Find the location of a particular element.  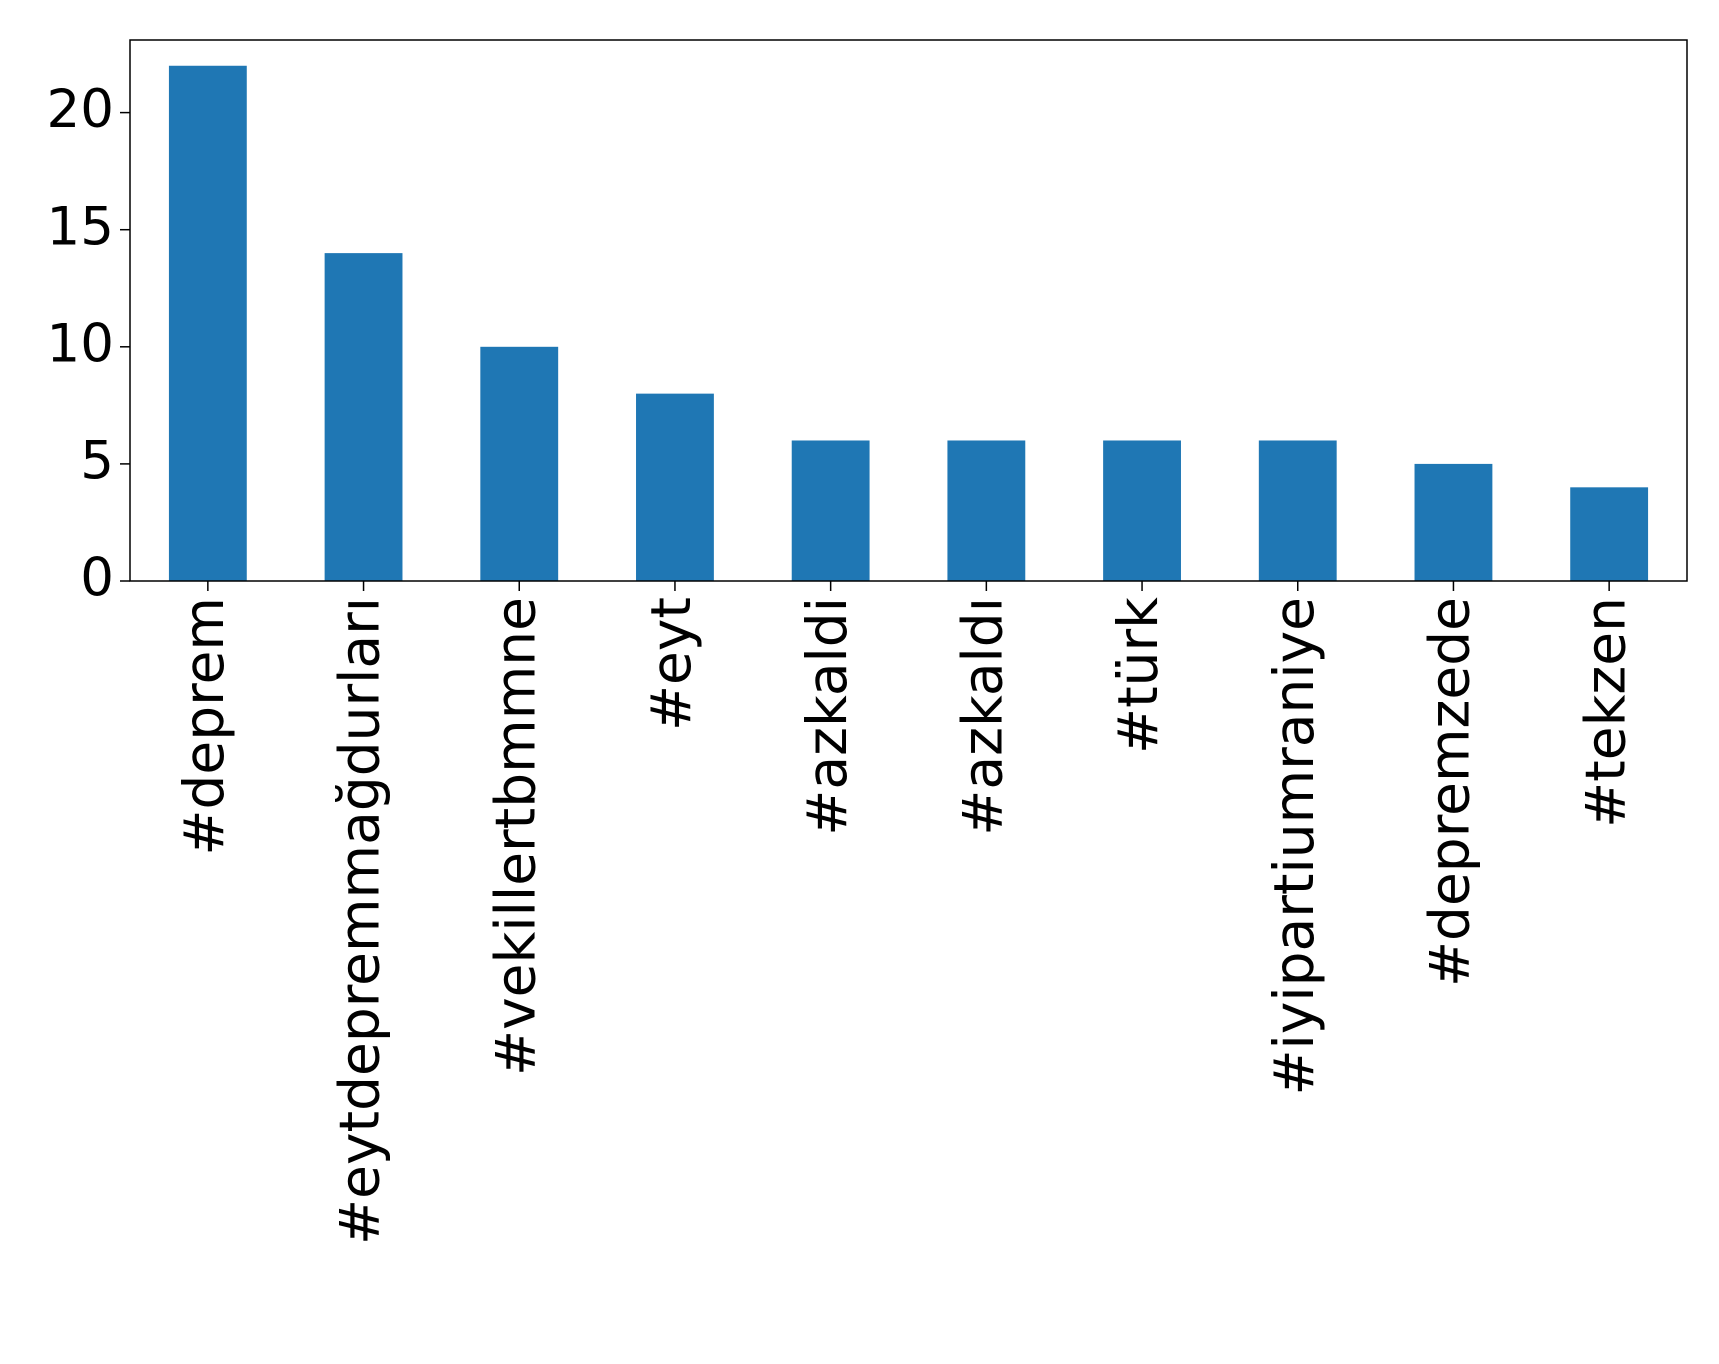

x-tick-label: #azkaldi is located at coordinates (827, 716).